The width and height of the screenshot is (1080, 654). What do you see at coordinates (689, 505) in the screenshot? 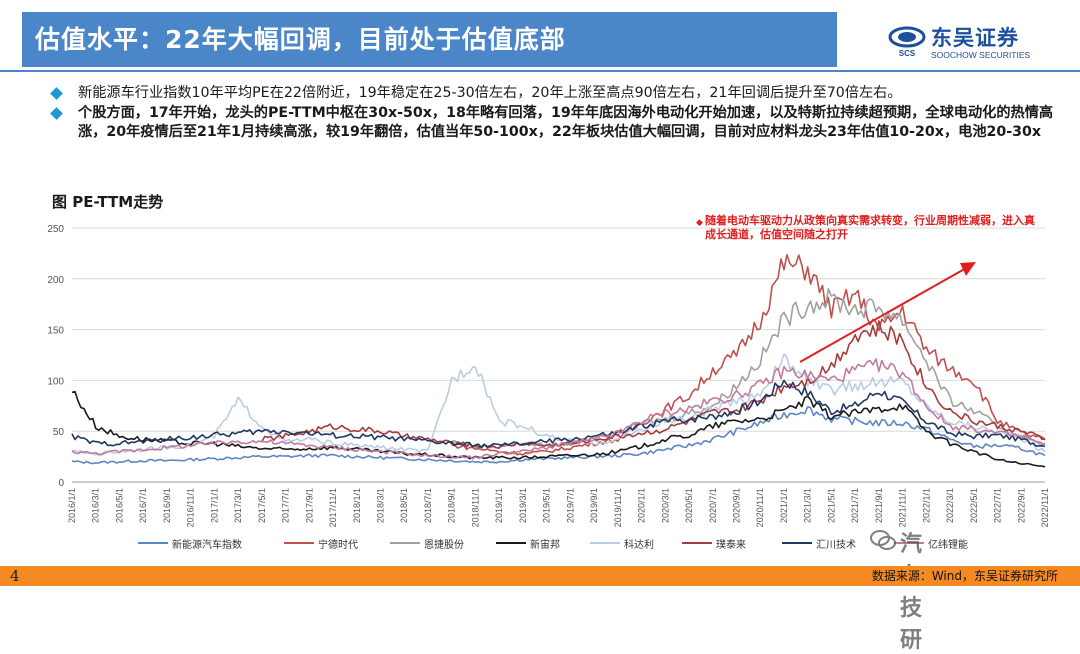
I see `x-tick-label: 2020/5/1` at bounding box center [689, 505].